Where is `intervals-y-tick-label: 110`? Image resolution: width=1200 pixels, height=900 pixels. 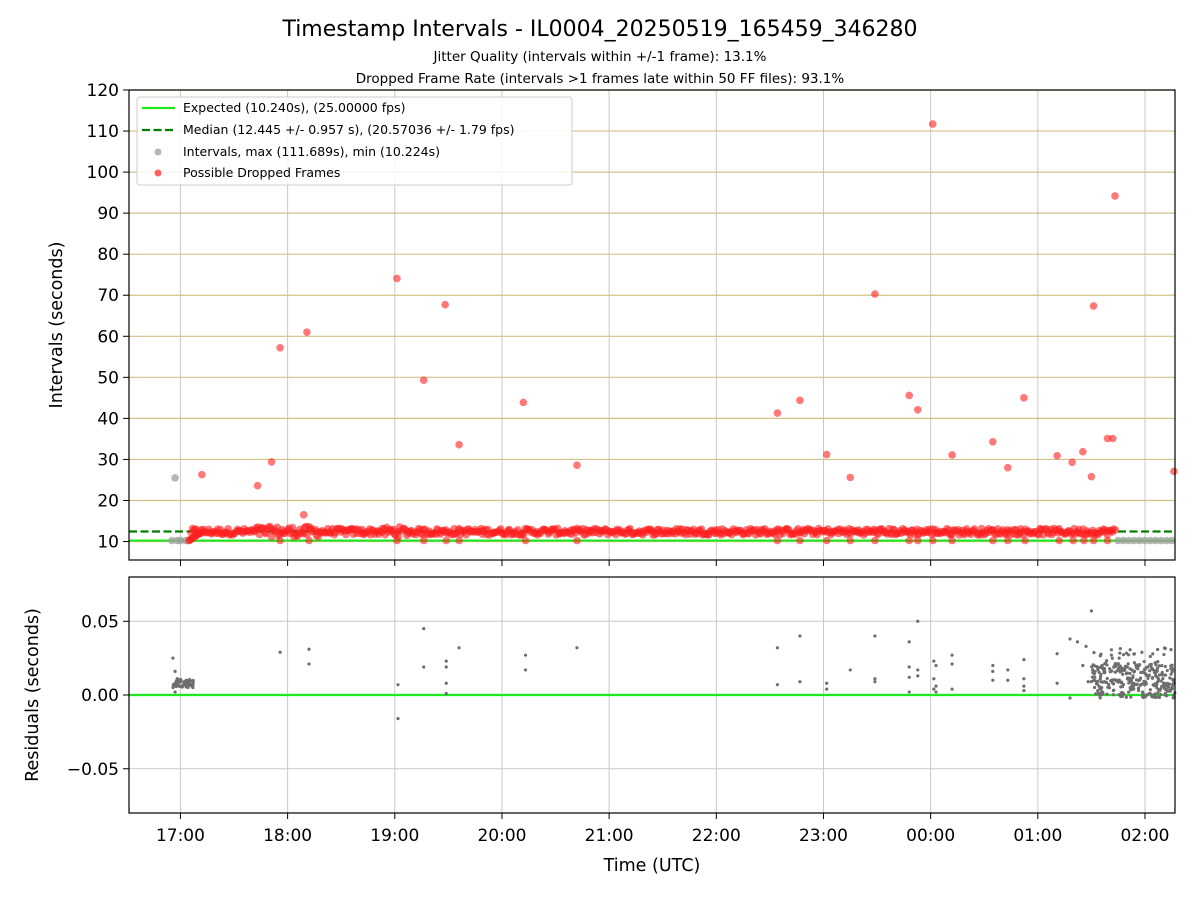 intervals-y-tick-label: 110 is located at coordinates (103, 132).